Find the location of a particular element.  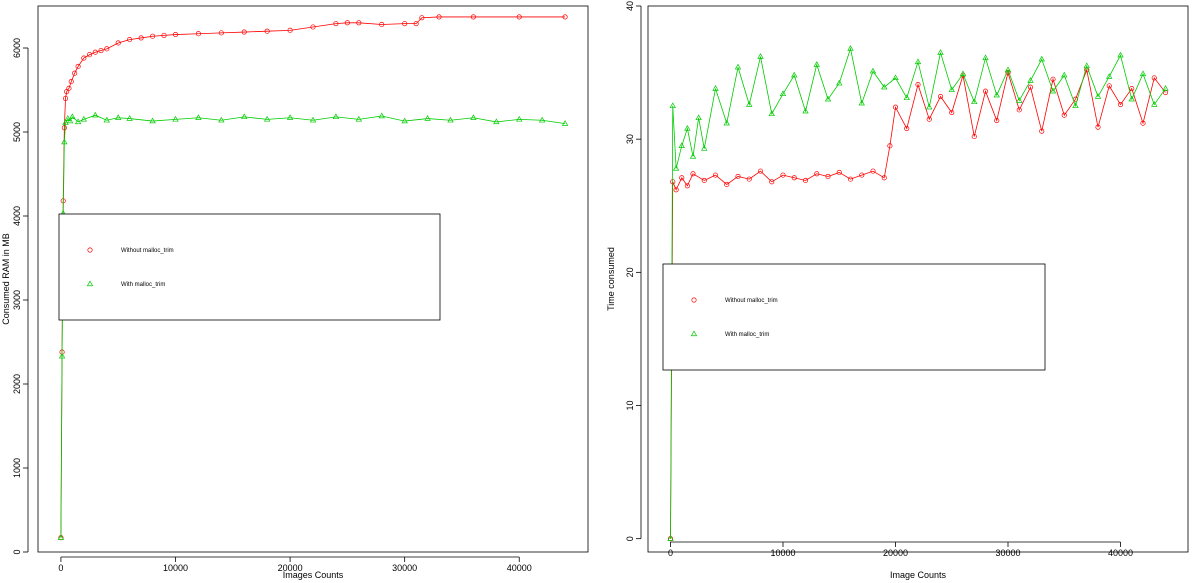

legend-marker-circle is located at coordinates (90, 250).